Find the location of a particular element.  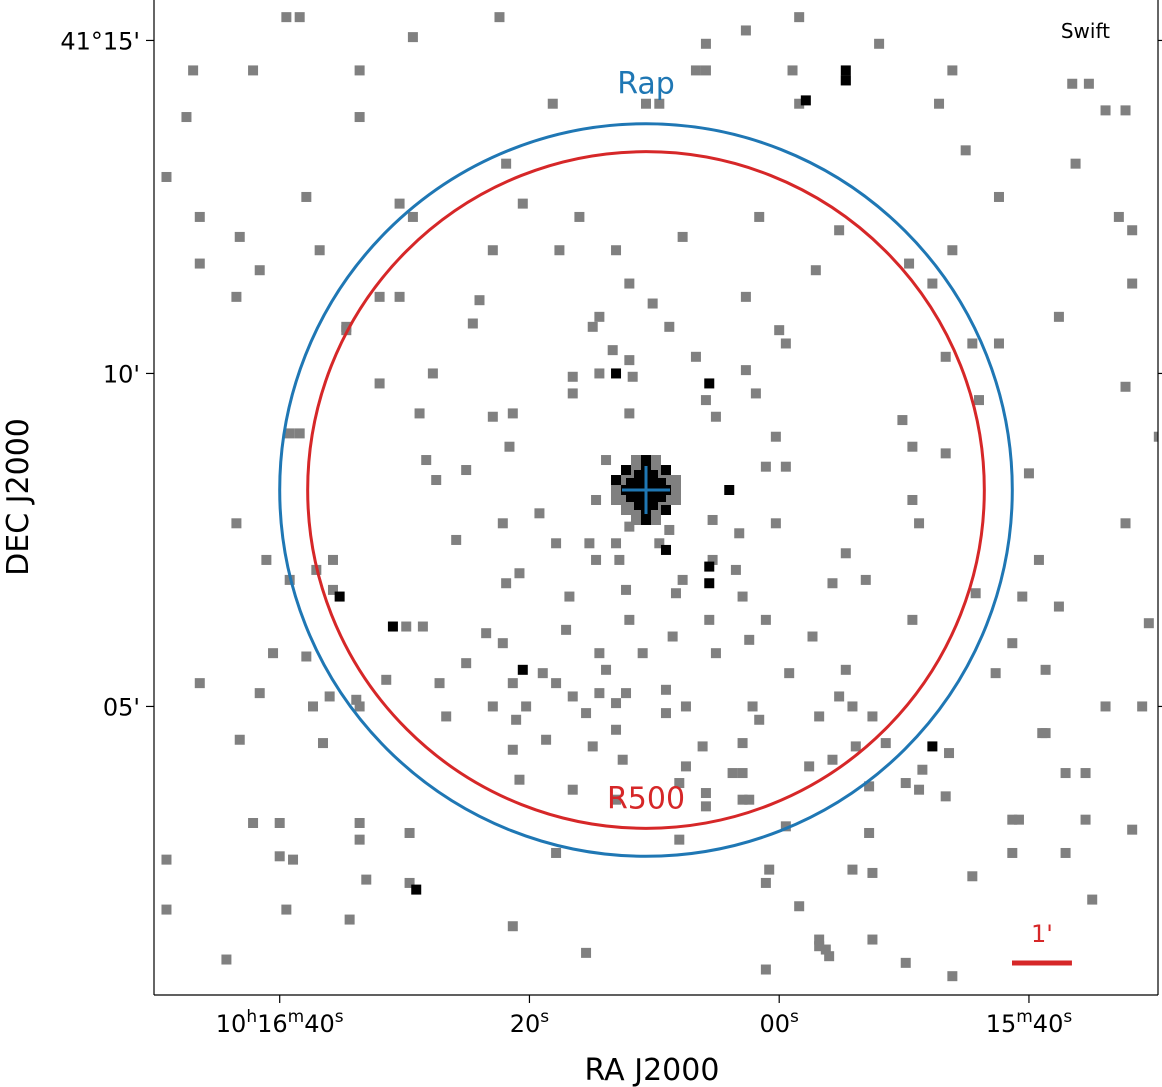

x-tick-label: 00s is located at coordinates (779, 1022).